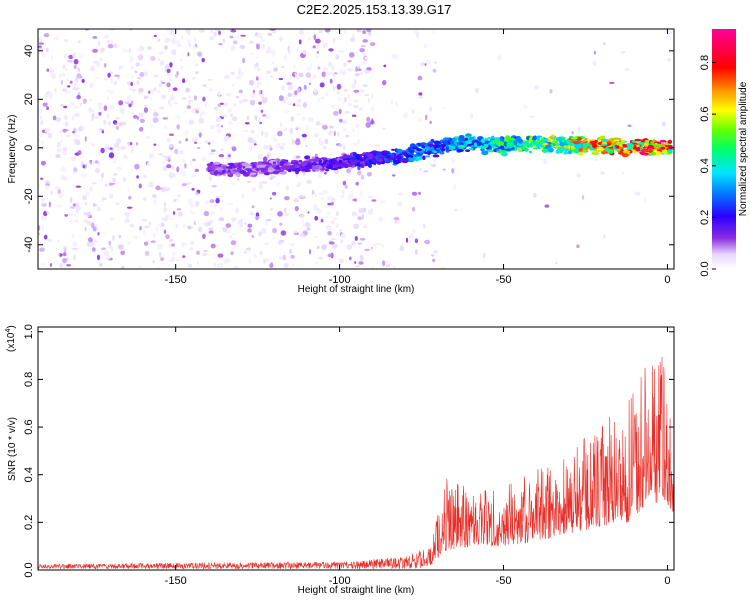  Describe the element at coordinates (667, 581) in the screenshot. I see `snr-xtick-label: 0` at that location.